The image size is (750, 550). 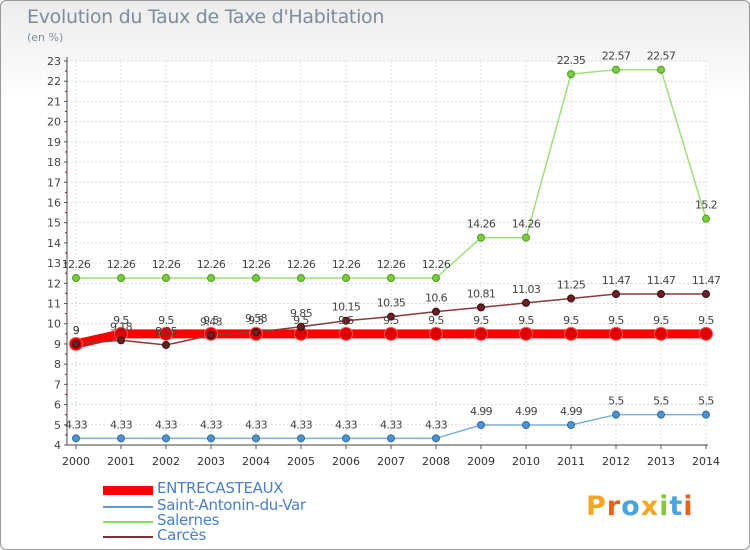 I want to click on data-label: 9.58, so click(x=256, y=318).